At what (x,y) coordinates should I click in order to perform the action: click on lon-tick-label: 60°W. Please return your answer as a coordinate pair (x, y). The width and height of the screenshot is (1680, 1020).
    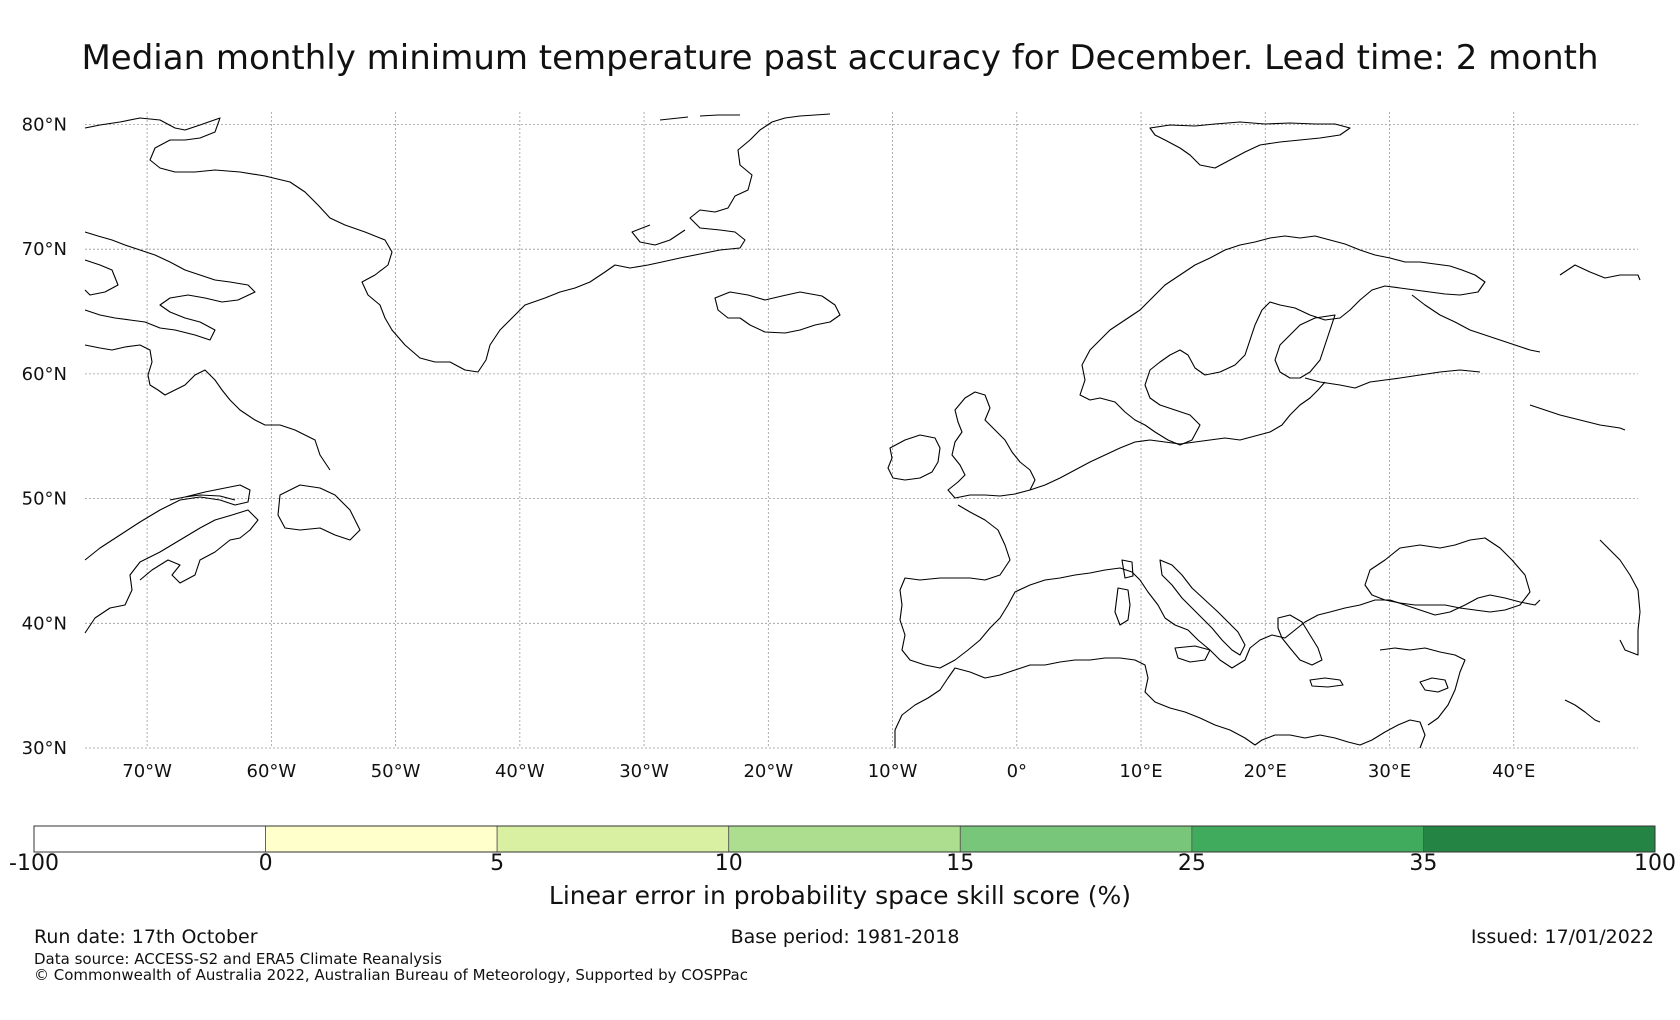
    Looking at the image, I should click on (272, 771).